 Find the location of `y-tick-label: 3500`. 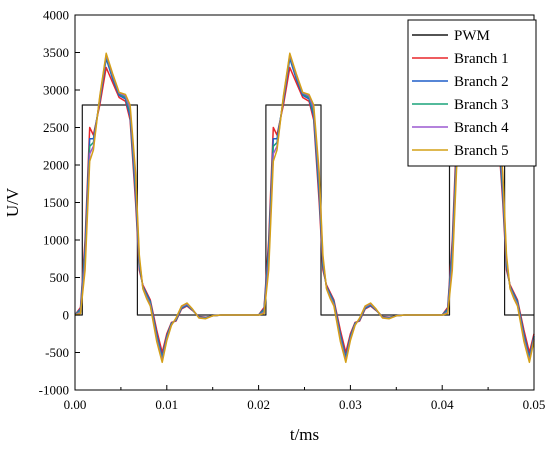

y-tick-label: 3500 is located at coordinates (56, 52).